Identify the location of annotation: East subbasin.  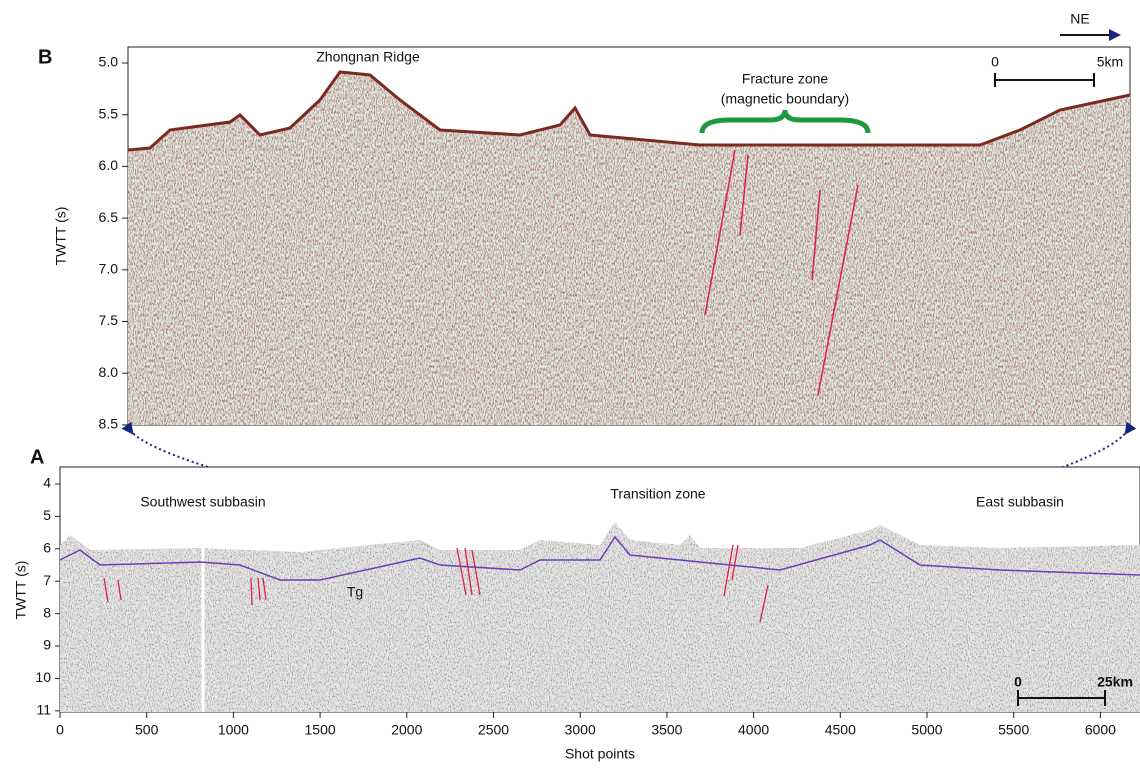
(1020, 502).